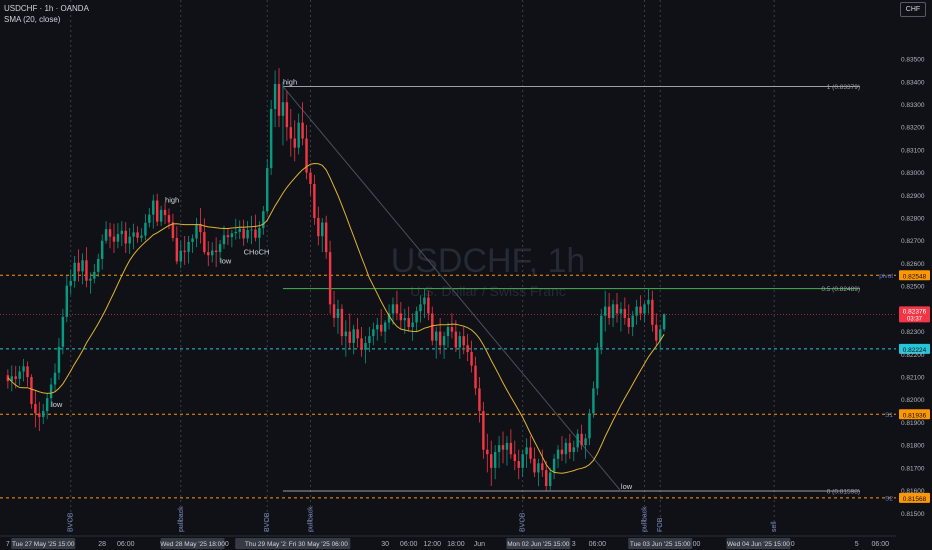 The height and width of the screenshot is (550, 932). I want to click on x-tick-label: 06:00, so click(598, 544).